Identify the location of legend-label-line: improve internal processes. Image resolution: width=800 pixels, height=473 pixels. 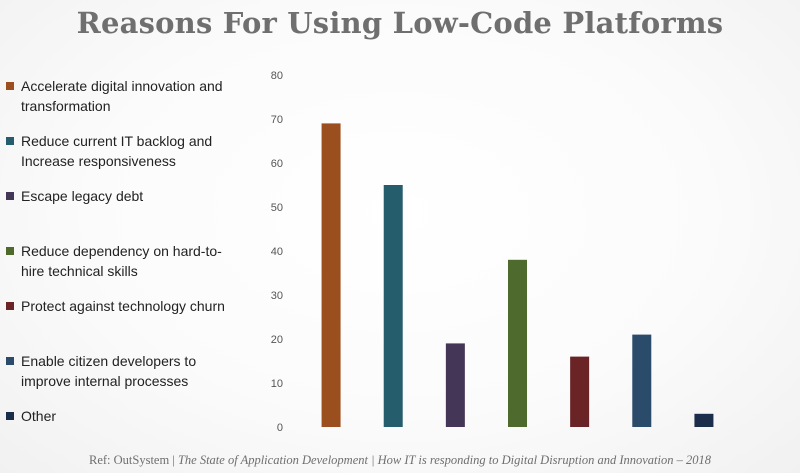
(105, 381).